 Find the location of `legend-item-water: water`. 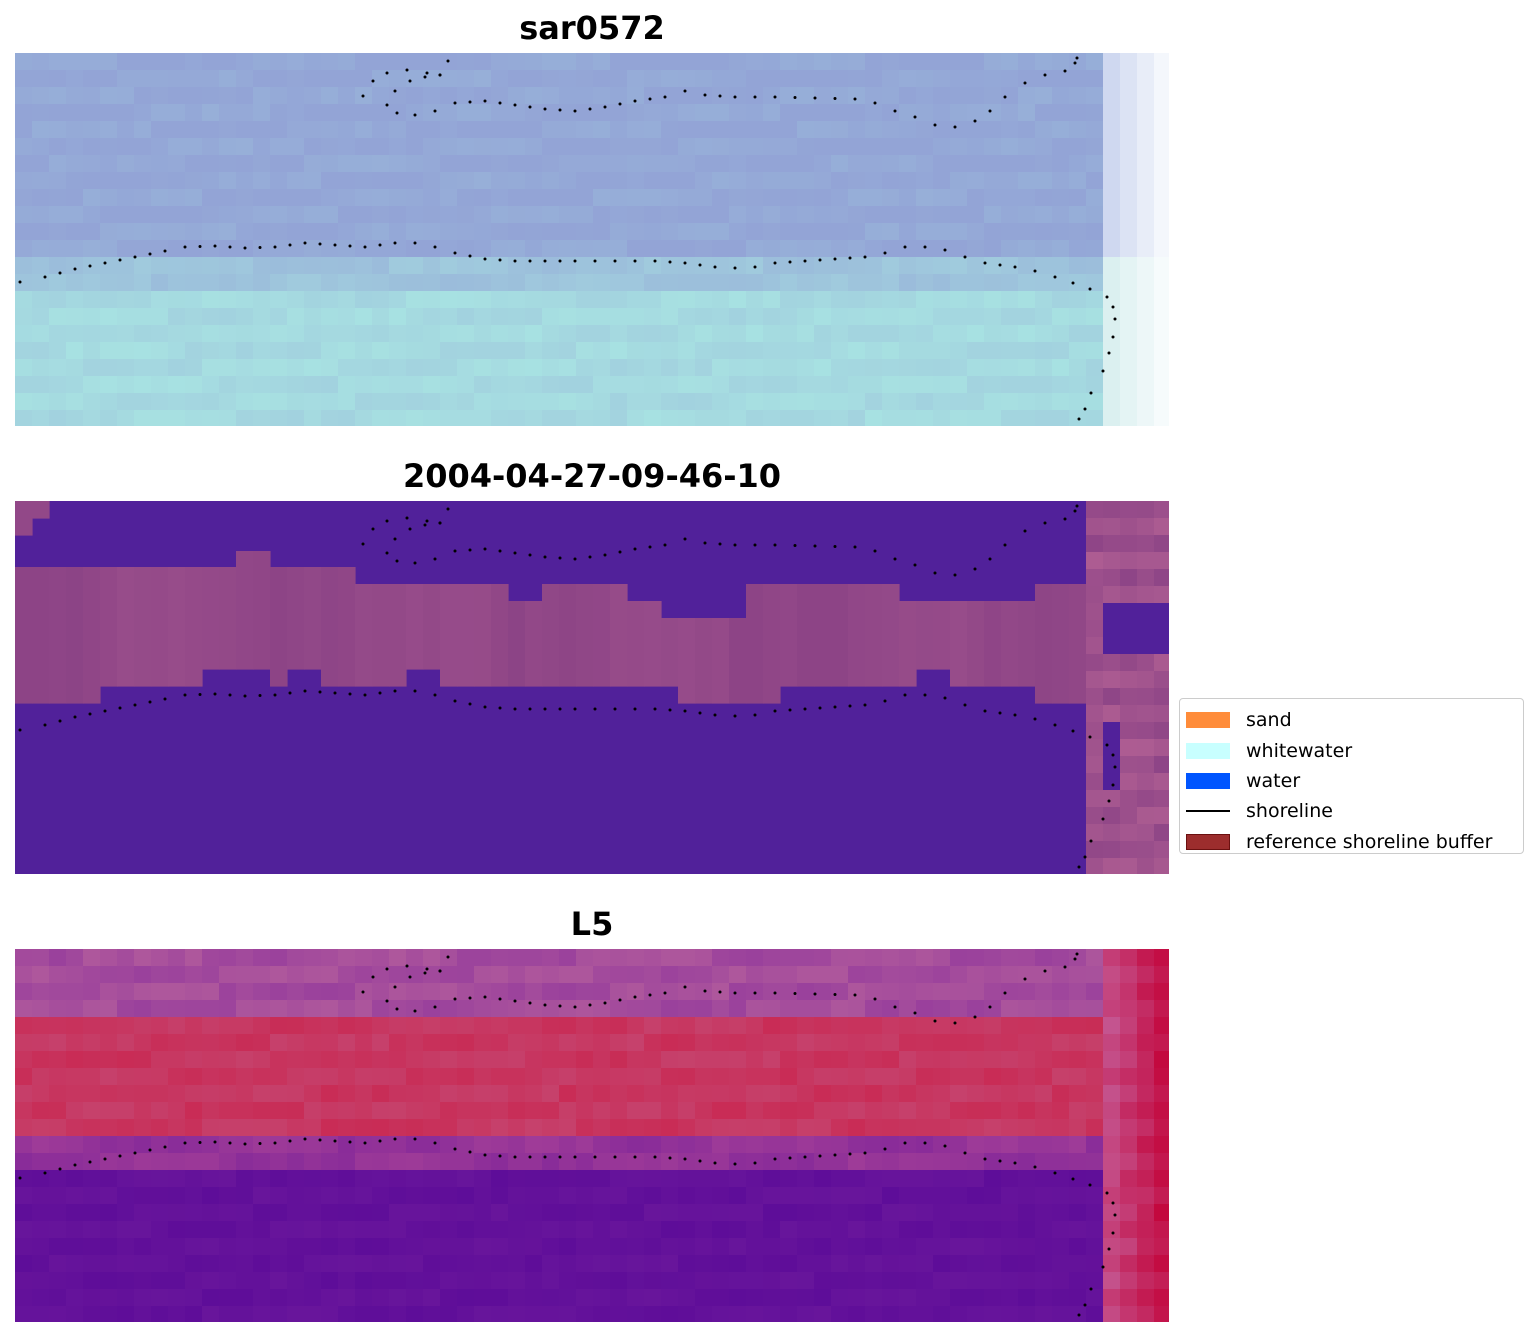

legend-item-water: water is located at coordinates (1354, 781).